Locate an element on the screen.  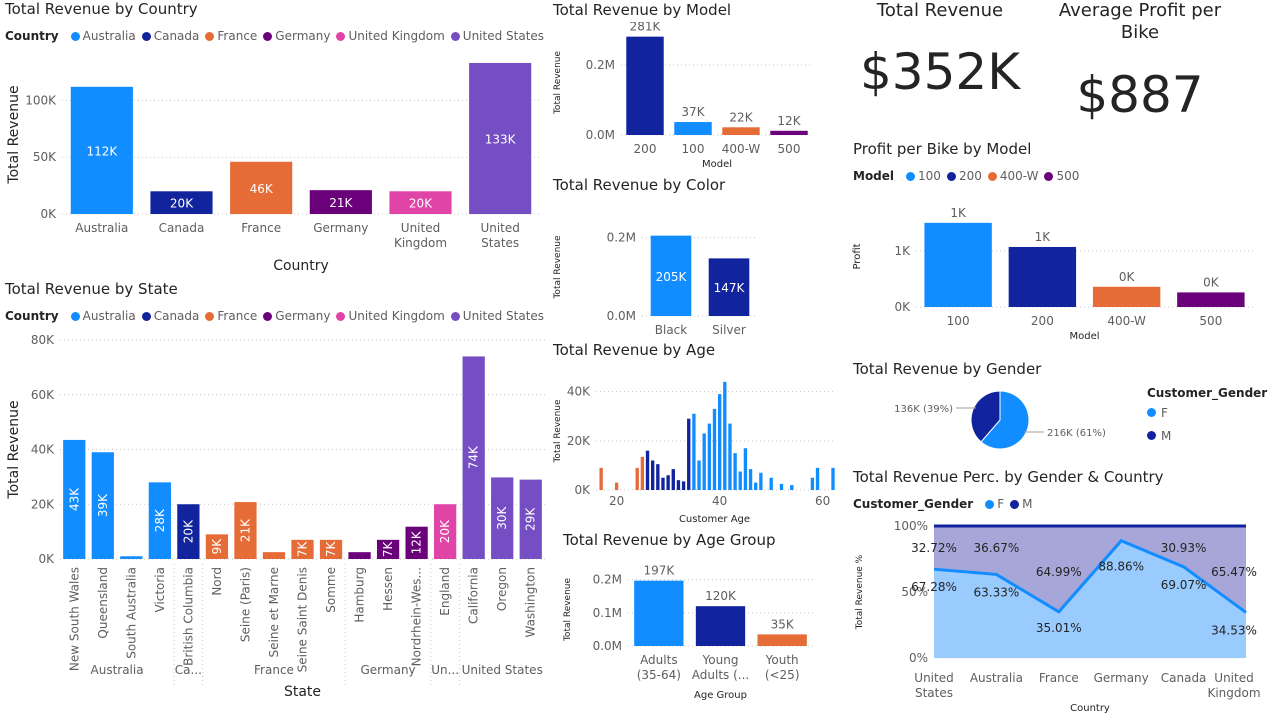
y-axis-label: Total Revenue % is located at coordinates (860, 592).